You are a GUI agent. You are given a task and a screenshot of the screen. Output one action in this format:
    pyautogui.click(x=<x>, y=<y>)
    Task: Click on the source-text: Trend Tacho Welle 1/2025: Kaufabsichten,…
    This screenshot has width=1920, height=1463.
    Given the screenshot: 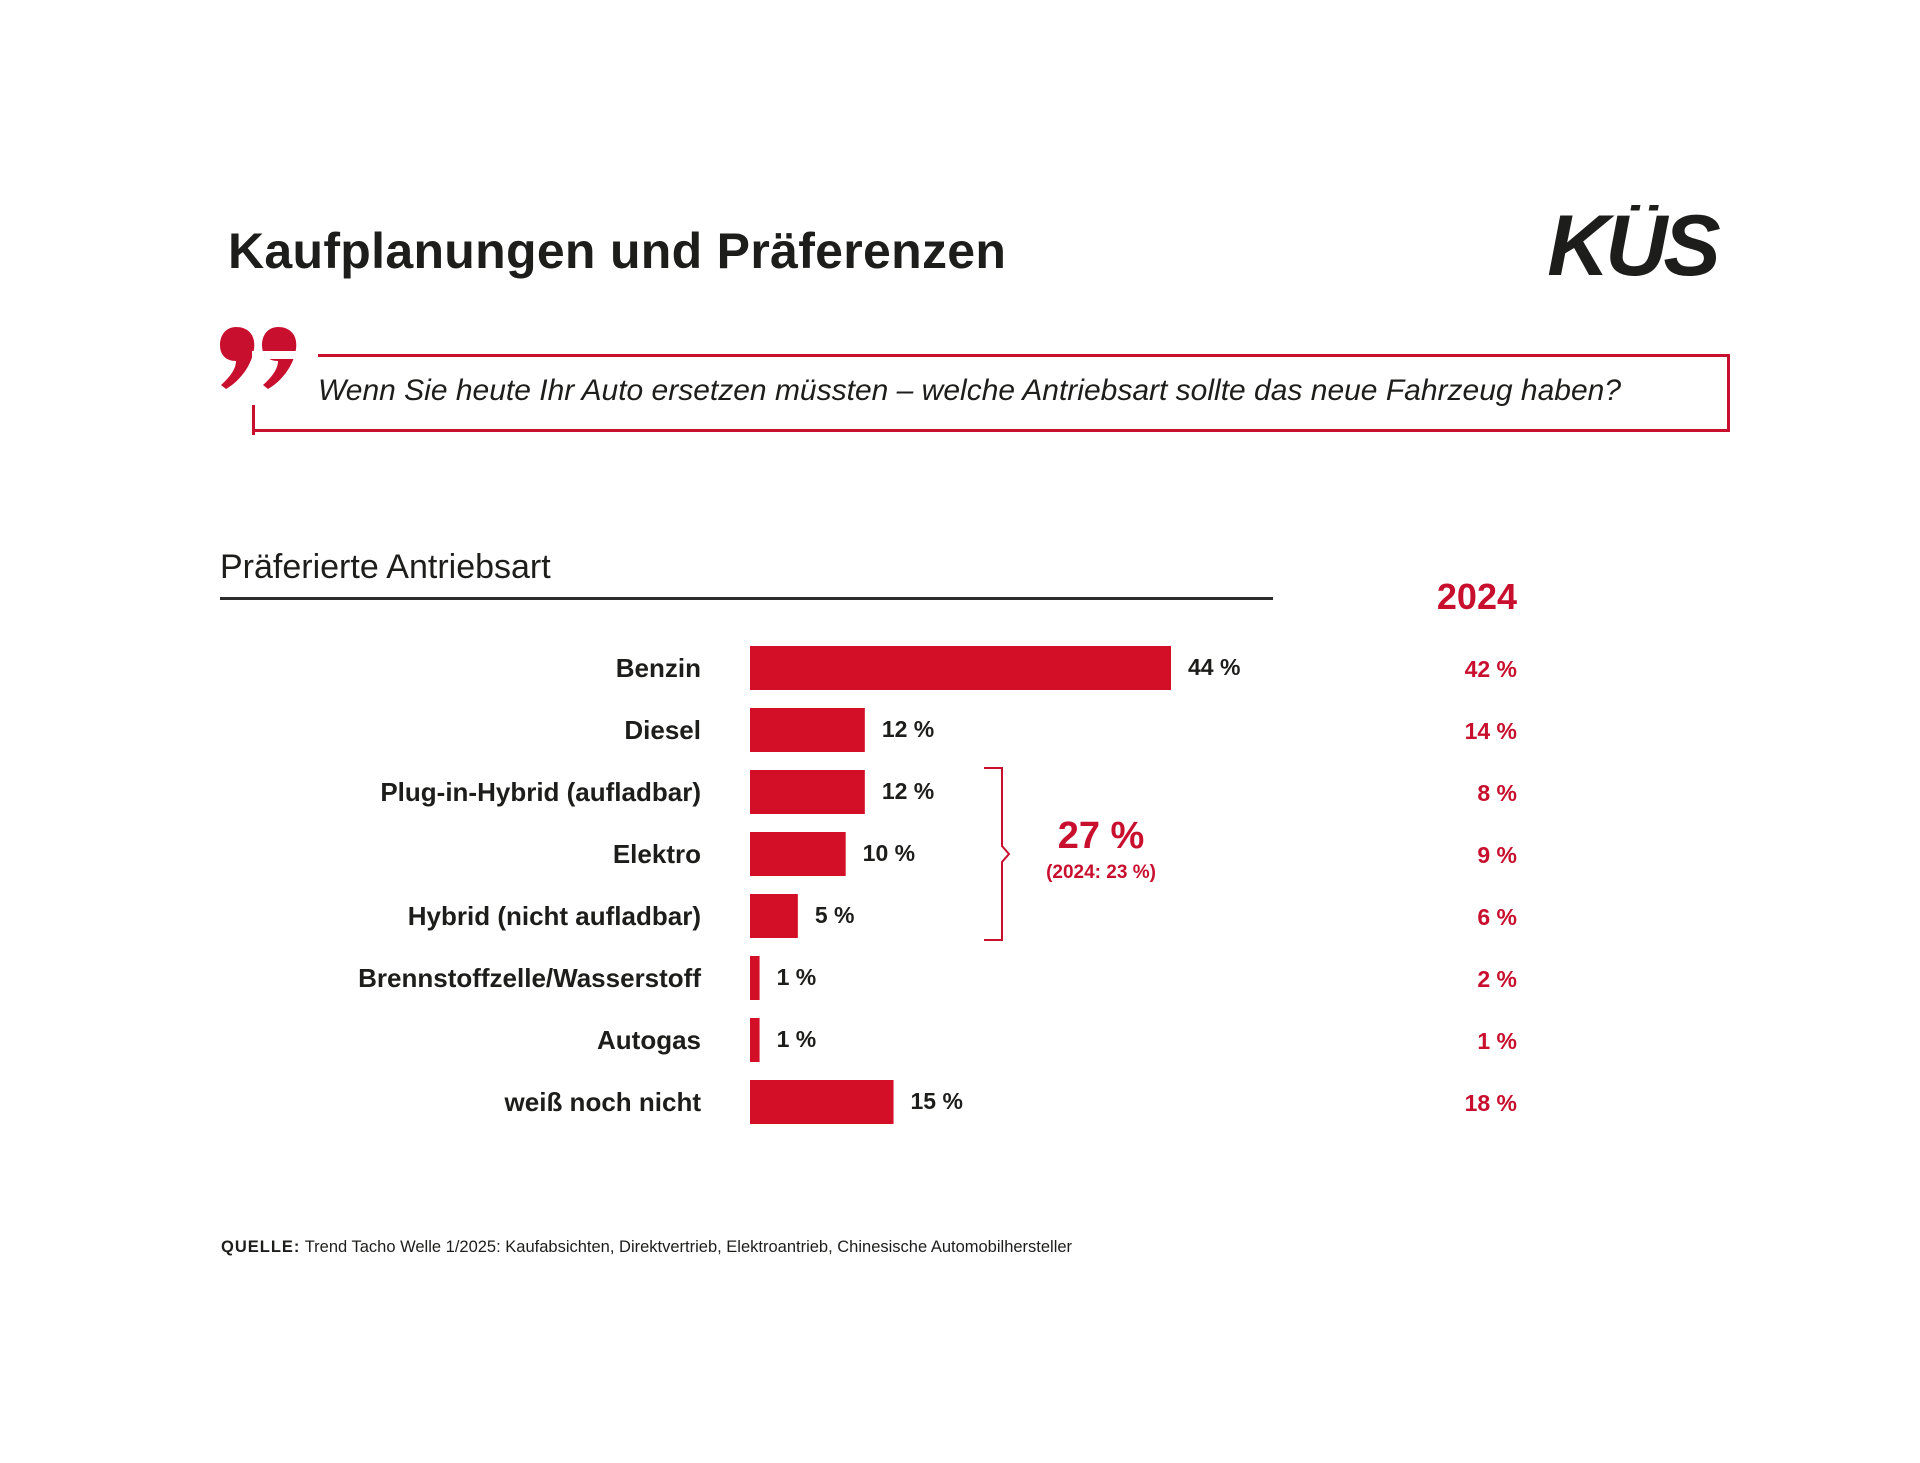 What is the action you would take?
    pyautogui.click(x=686, y=1247)
    